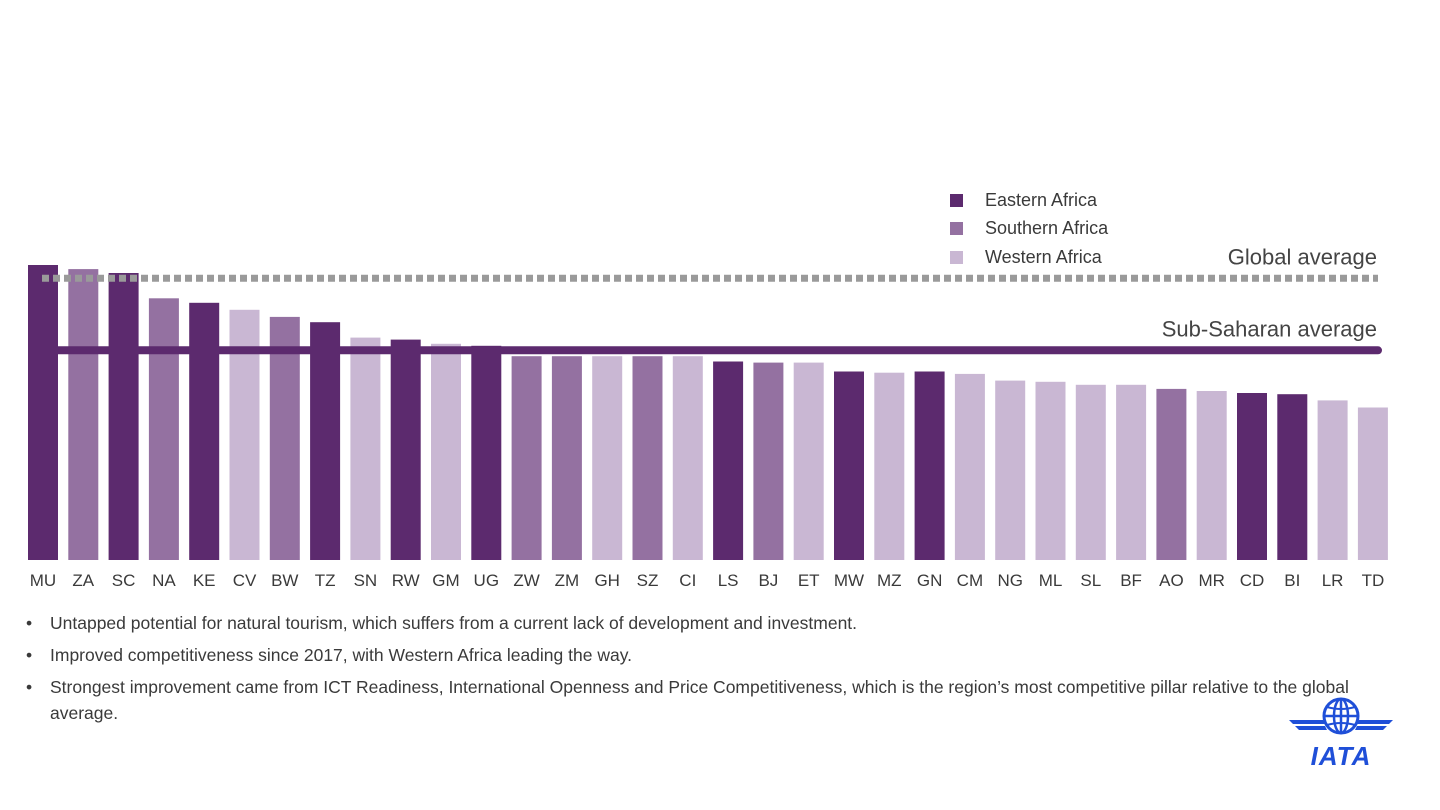 The image size is (1440, 810). Describe the element at coordinates (809, 580) in the screenshot. I see `x-tick-label: ET` at that location.